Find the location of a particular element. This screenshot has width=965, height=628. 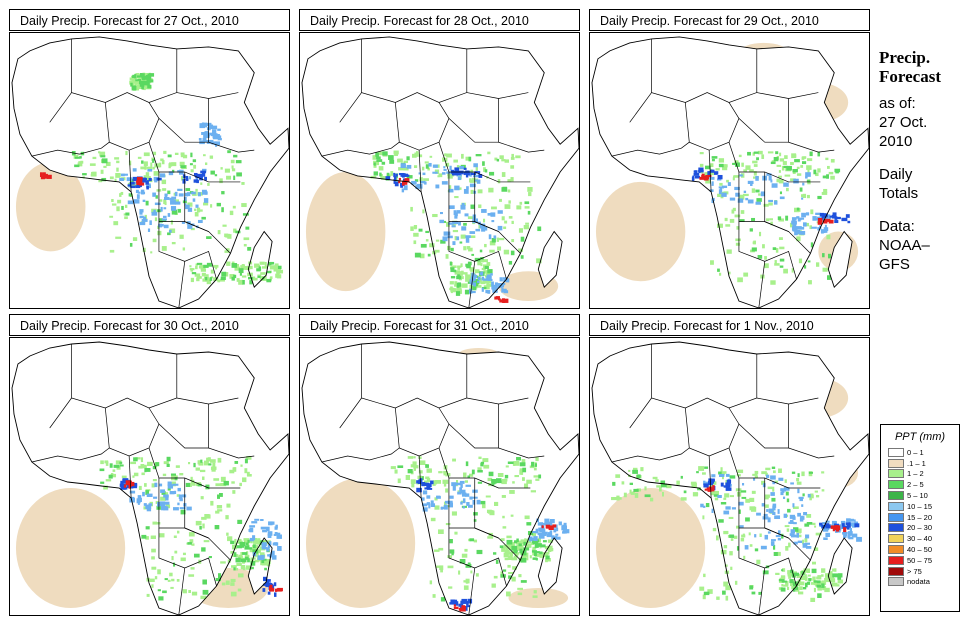

extreme-rain-cell is located at coordinates (132, 484).